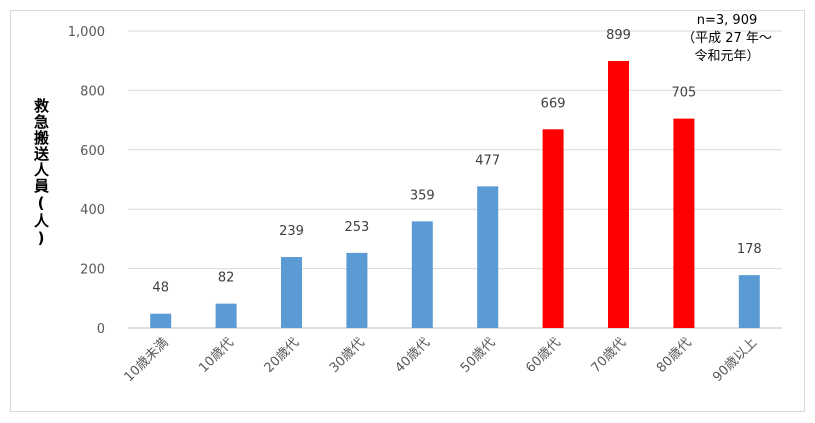 The width and height of the screenshot is (815, 423). Describe the element at coordinates (101, 329) in the screenshot. I see `y-tick-label: 0` at that location.